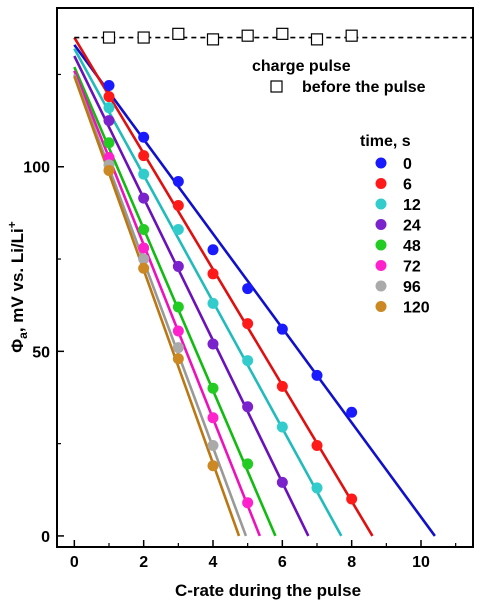  Describe the element at coordinates (23, 335) in the screenshot. I see `y-axis-title-sub: a` at that location.